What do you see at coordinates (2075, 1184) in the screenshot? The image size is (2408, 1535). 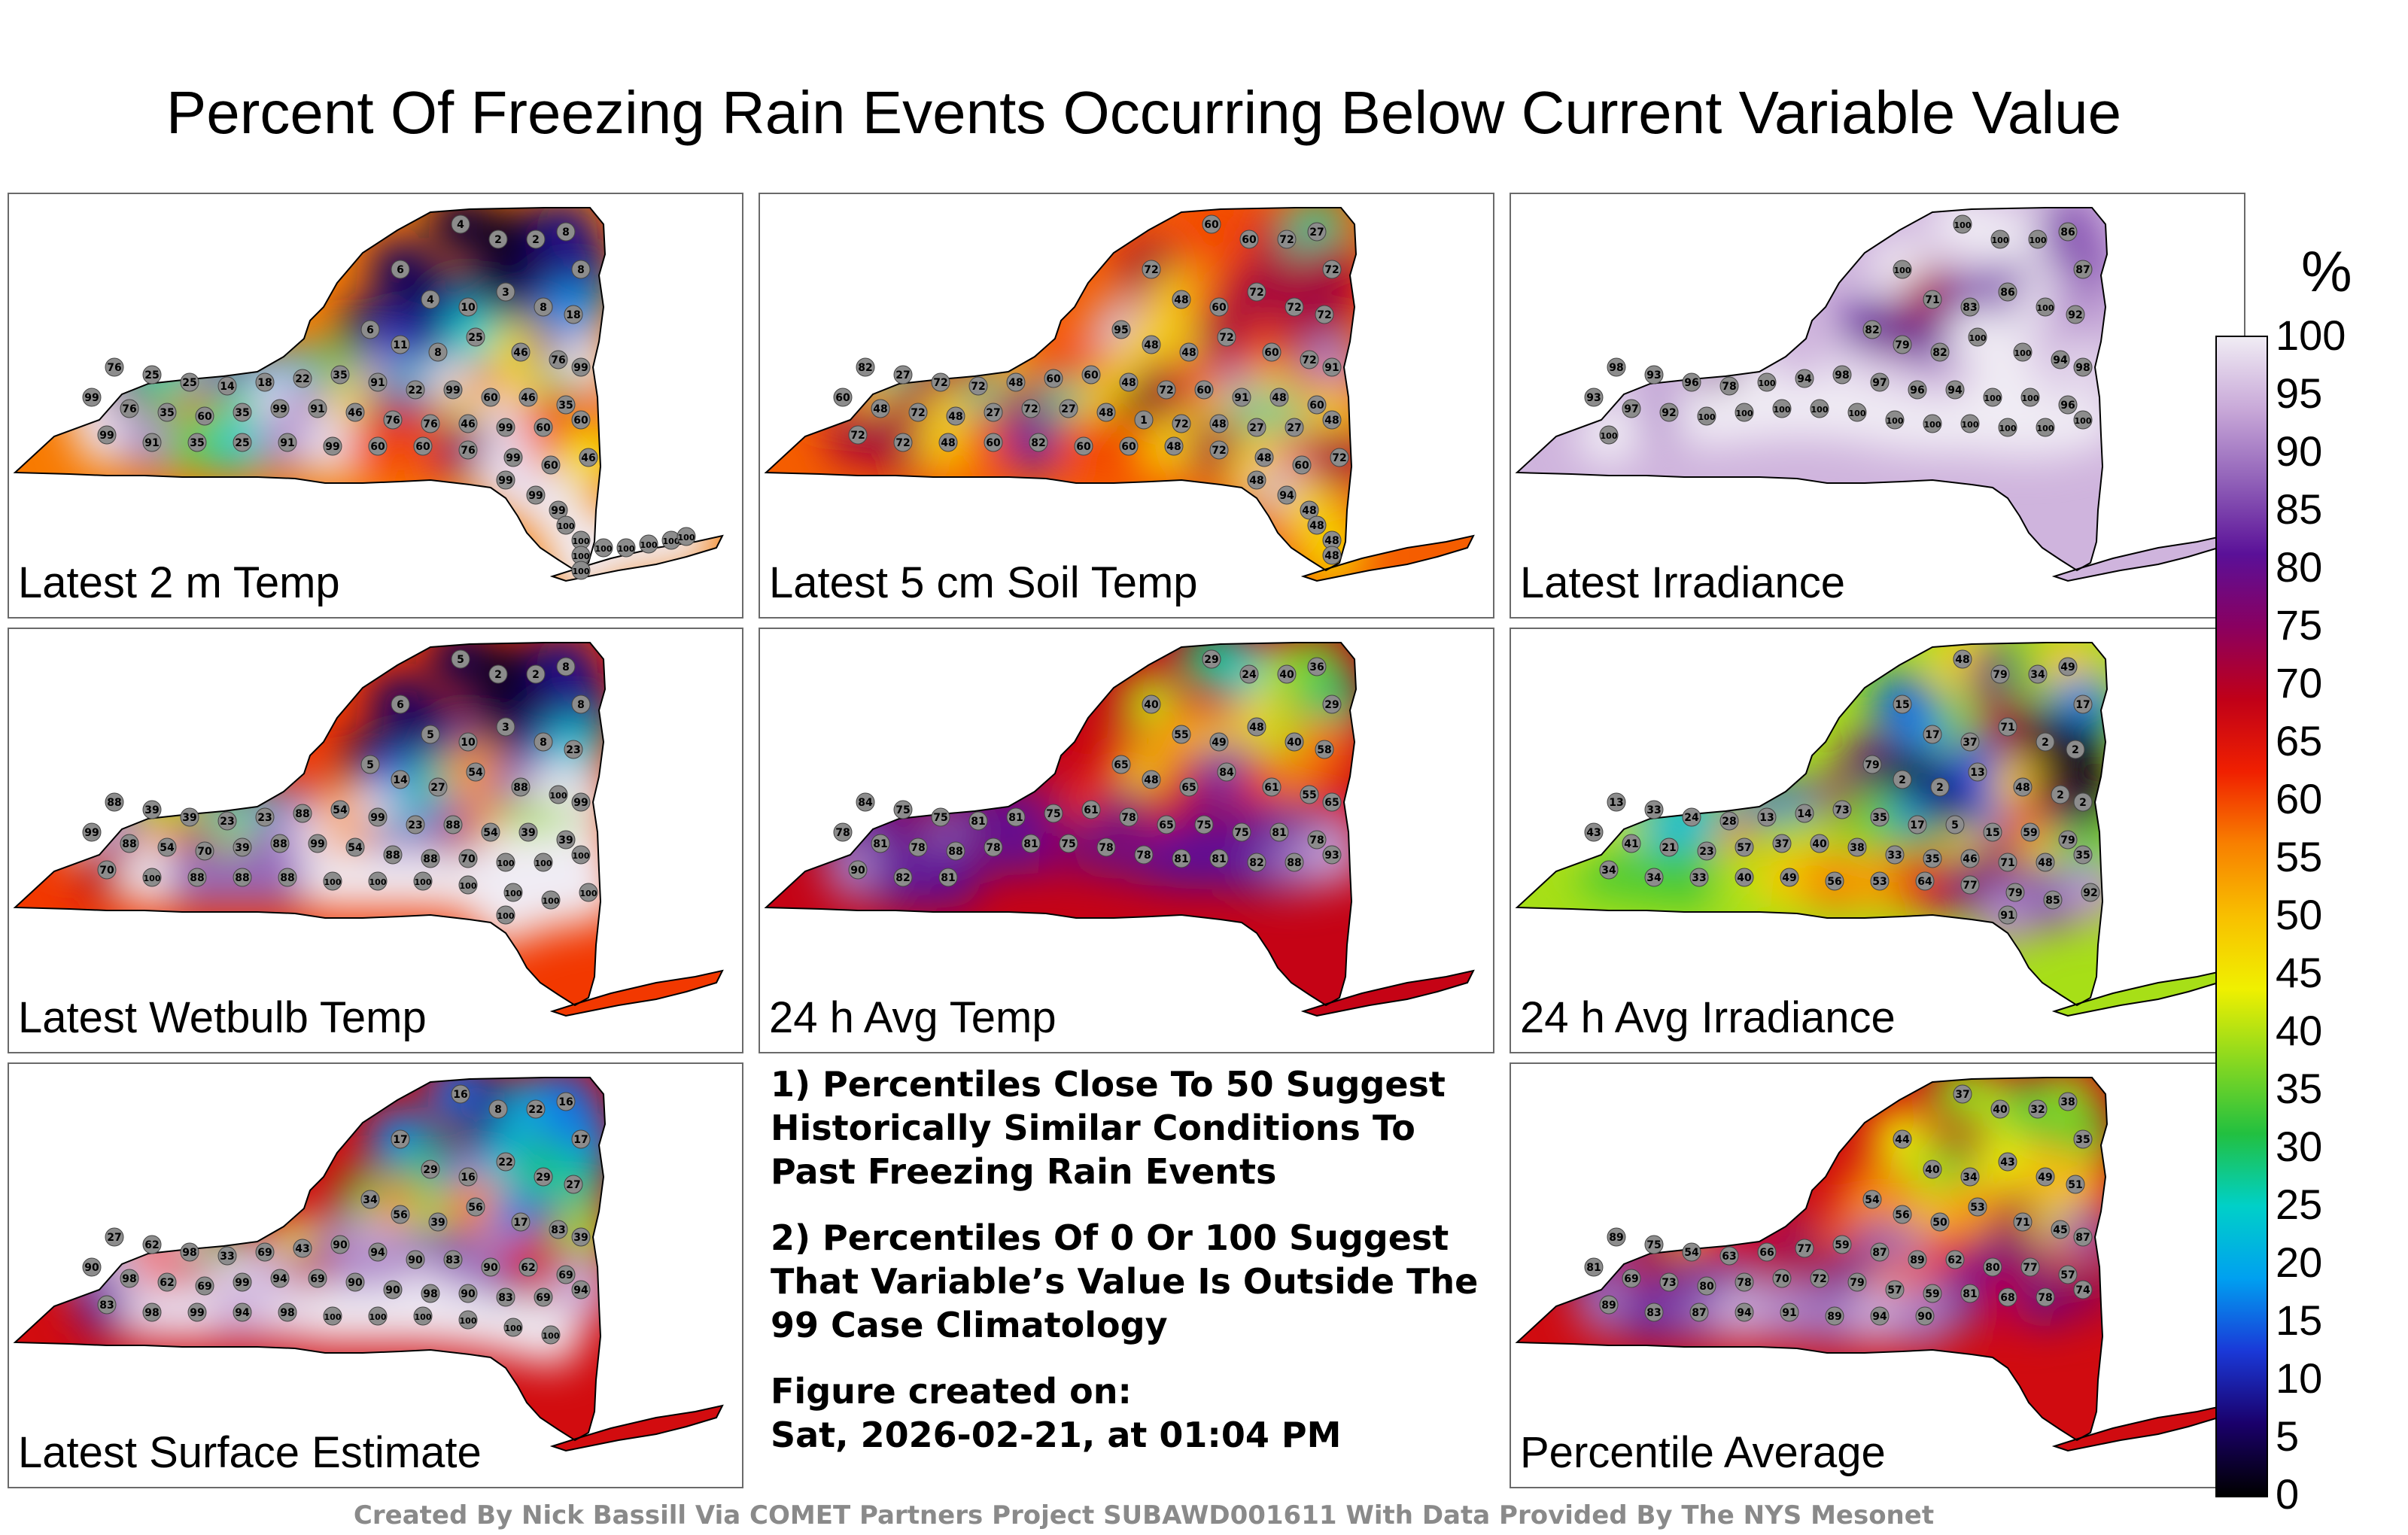 I see `station-marker: 51` at bounding box center [2075, 1184].